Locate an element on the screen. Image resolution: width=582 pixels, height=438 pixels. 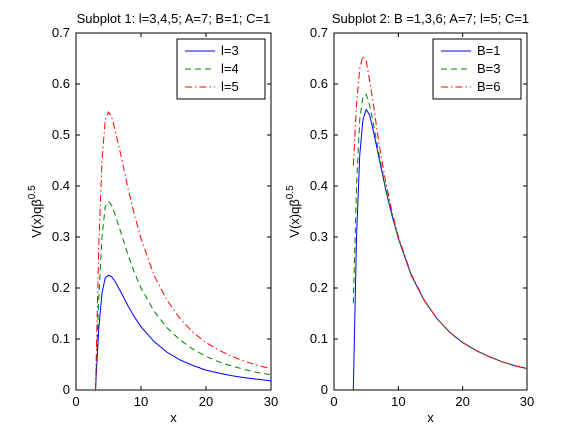
legend: l=3 l=4 l=5 is located at coordinates (221, 69).